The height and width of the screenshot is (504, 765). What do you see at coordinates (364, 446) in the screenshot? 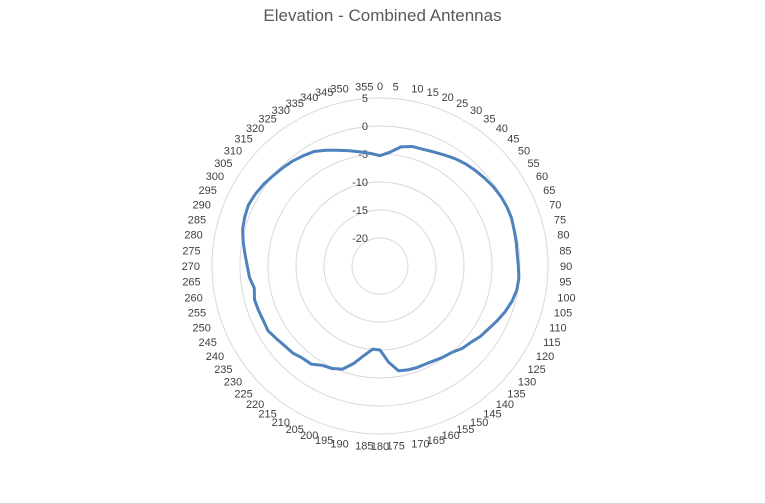
I see `angle-tick-label: 185` at bounding box center [364, 446].